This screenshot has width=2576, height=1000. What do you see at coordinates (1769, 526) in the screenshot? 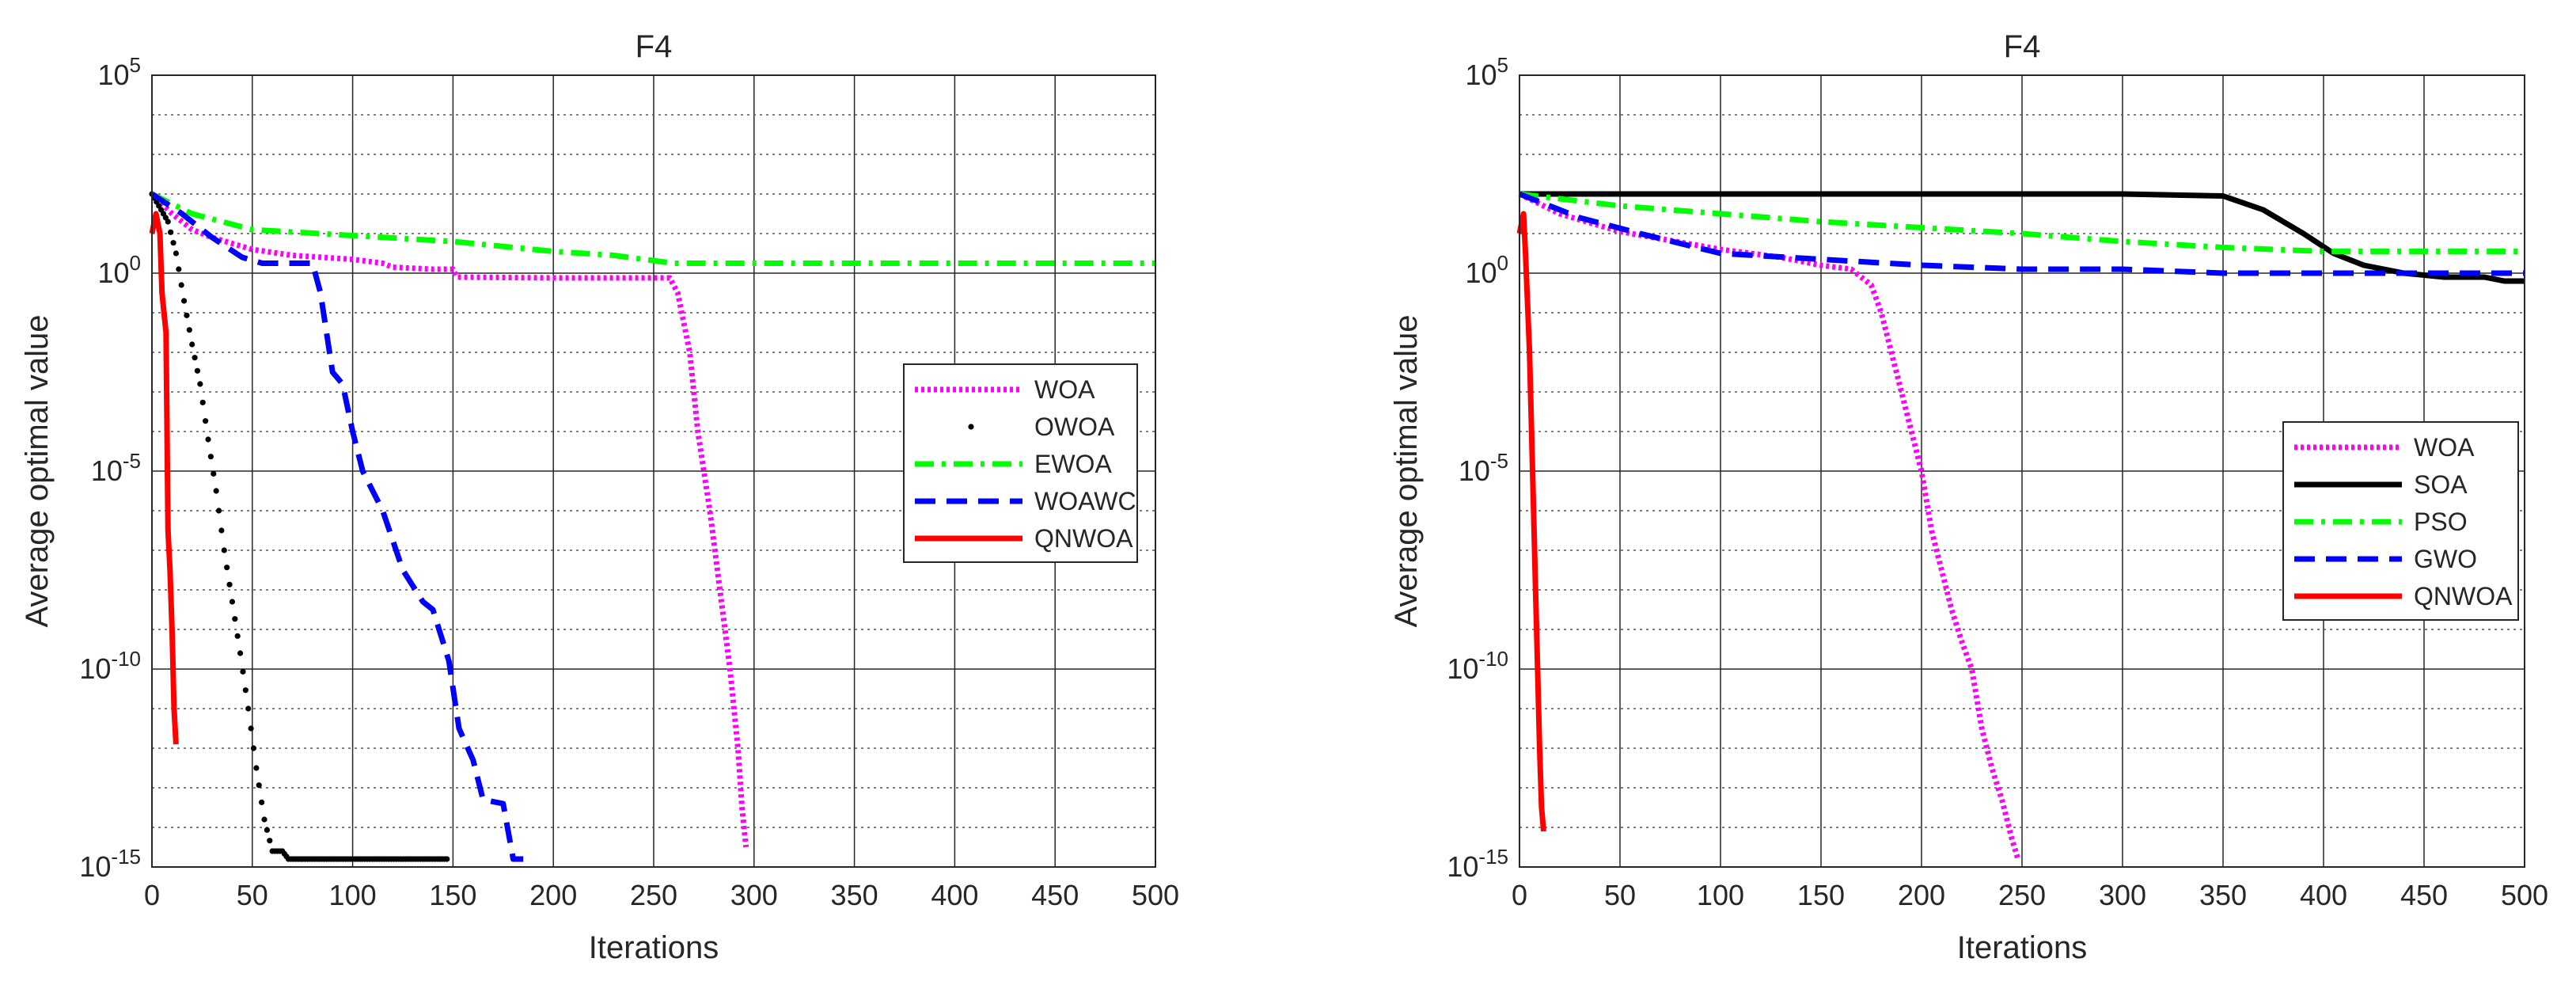
I see `series-line-woa` at bounding box center [1769, 526].